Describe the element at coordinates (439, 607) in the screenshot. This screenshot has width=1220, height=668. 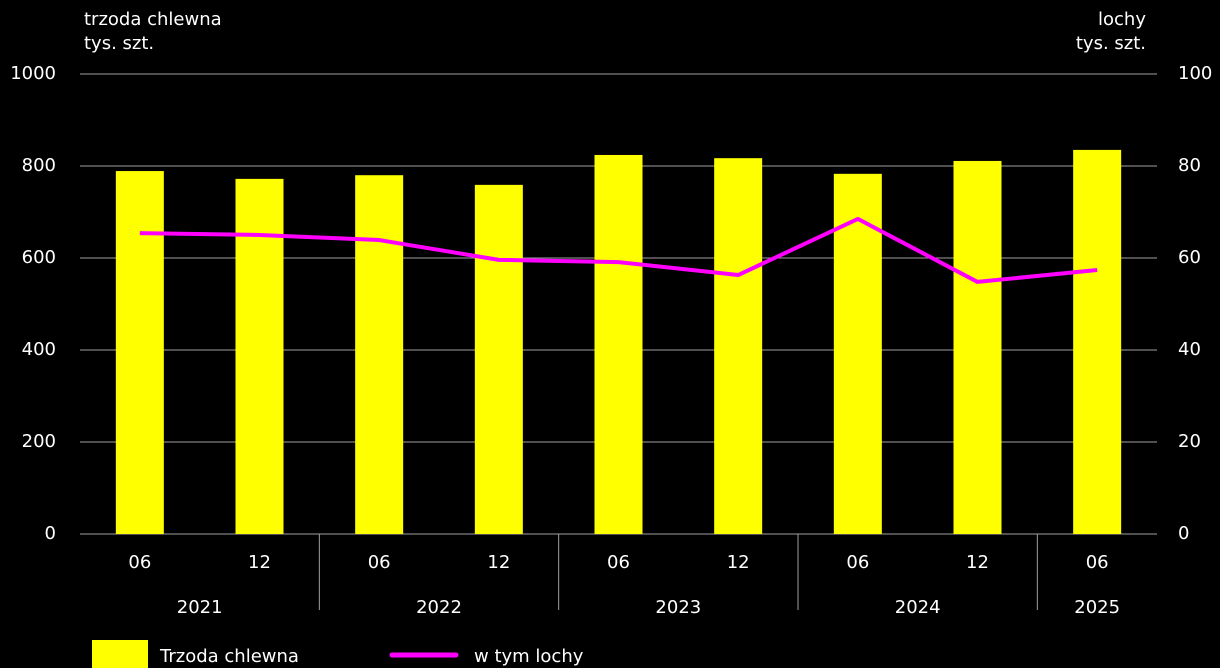
I see `x-group-label: 2022` at that location.